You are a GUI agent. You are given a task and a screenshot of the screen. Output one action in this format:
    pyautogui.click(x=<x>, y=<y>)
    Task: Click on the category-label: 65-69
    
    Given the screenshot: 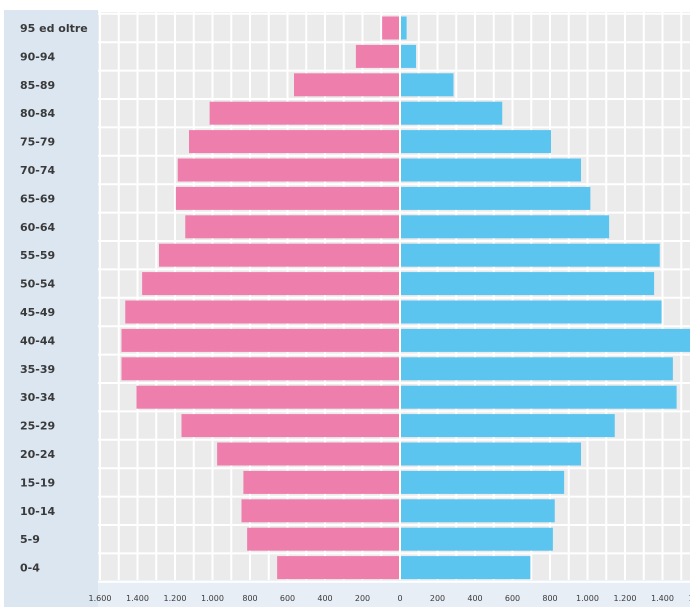 What is the action you would take?
    pyautogui.click(x=37, y=198)
    